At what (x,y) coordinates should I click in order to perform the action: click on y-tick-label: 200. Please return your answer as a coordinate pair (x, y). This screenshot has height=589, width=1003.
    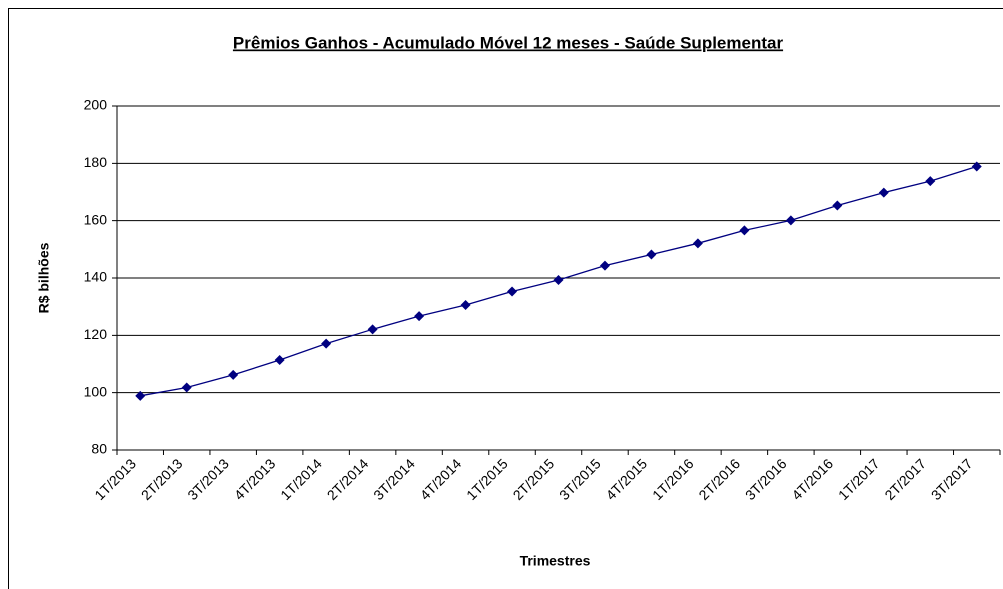
    Looking at the image, I should click on (96, 105).